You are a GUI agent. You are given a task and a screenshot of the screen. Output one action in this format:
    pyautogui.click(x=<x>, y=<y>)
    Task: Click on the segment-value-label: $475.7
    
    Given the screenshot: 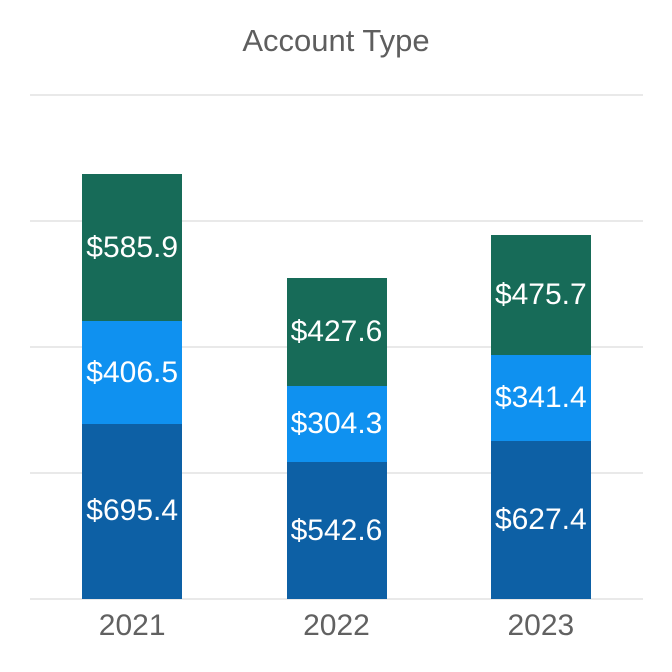 What is the action you would take?
    pyautogui.click(x=540, y=294)
    